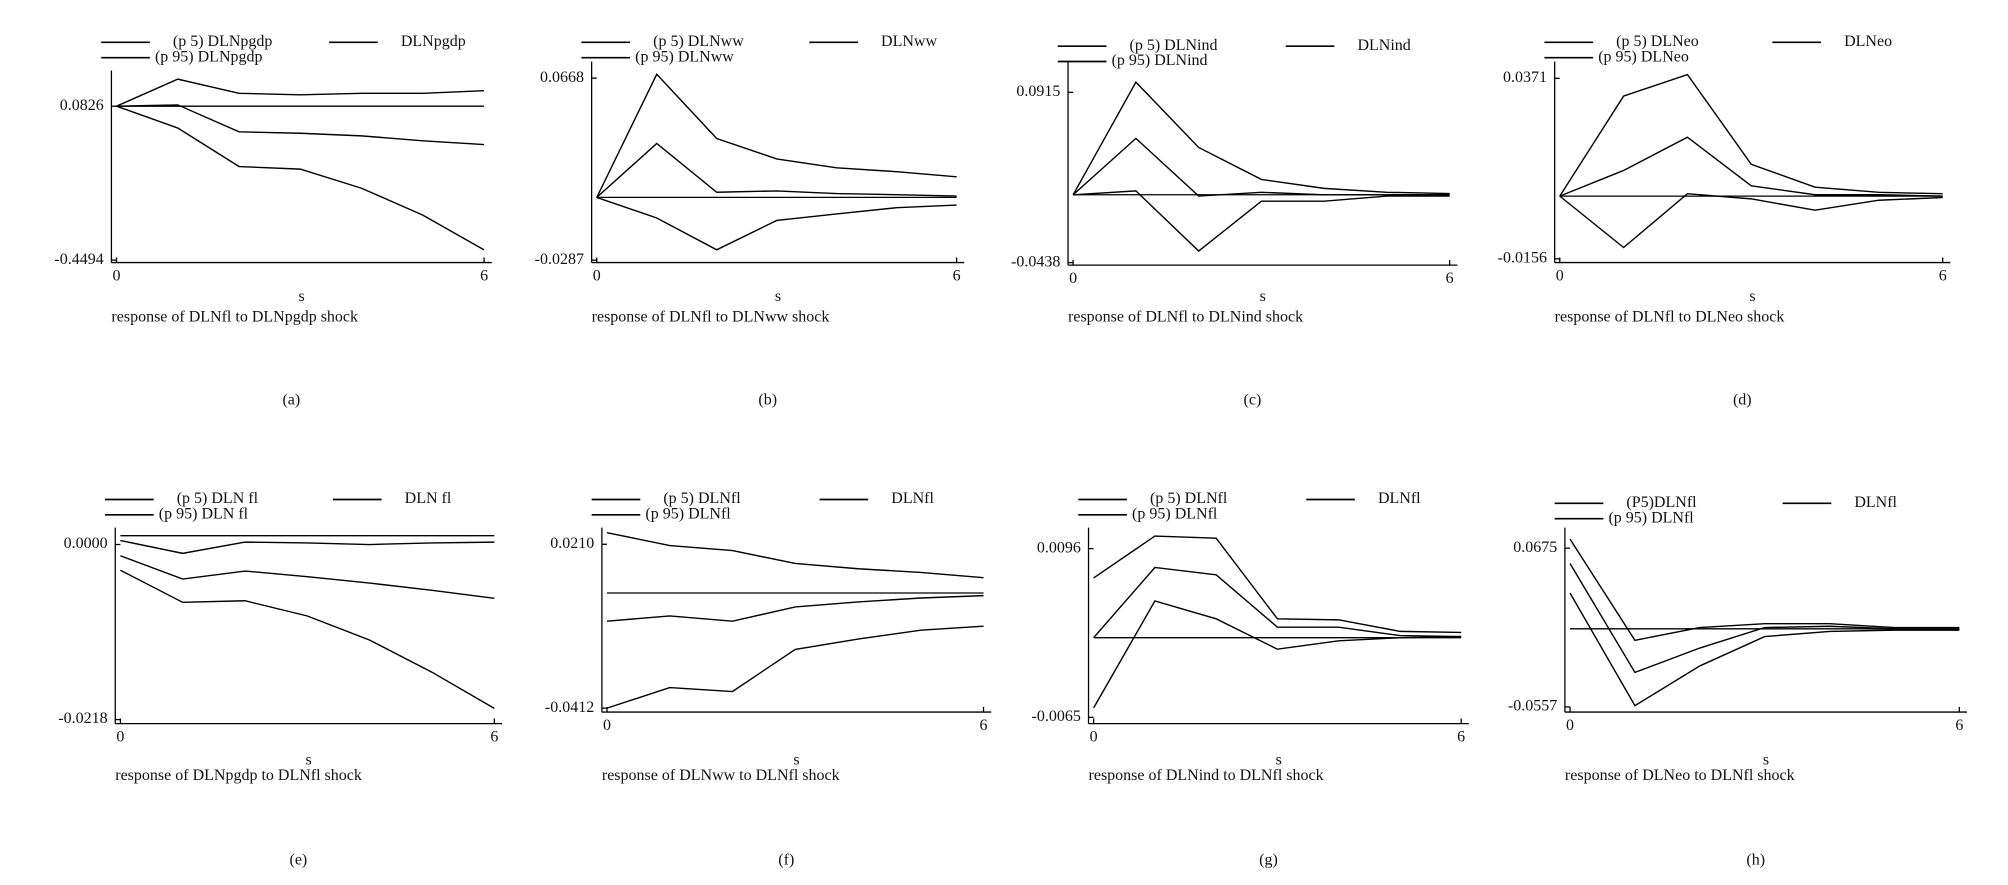 This screenshot has width=2008, height=885. What do you see at coordinates (86, 543) in the screenshot?
I see `y-tick-label: 0.0000` at bounding box center [86, 543].